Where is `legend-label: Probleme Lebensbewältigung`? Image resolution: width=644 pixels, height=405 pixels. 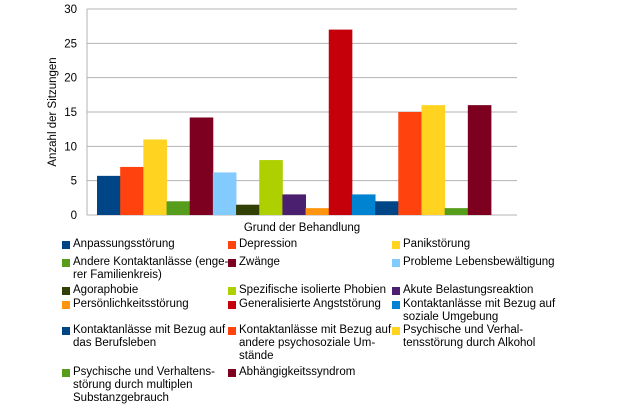 legend-label: Probleme Lebensbewältigung is located at coordinates (479, 262).